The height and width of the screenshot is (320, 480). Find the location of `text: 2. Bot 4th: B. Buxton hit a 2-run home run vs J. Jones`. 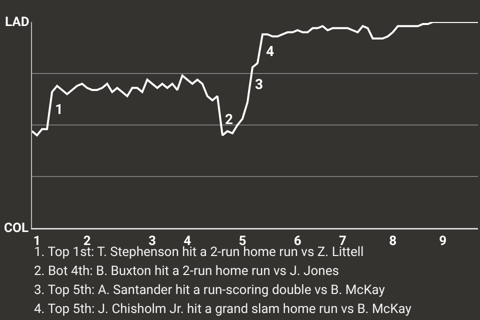

text: 2. Bot 4th: B. Buxton hit a 2-run home run vs J. Jones is located at coordinates (187, 271).